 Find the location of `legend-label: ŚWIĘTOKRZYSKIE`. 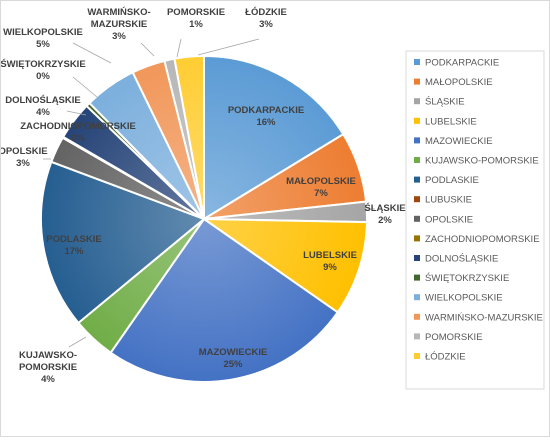

legend-label: ŚWIĘTOKRZYSKIE is located at coordinates (467, 278).